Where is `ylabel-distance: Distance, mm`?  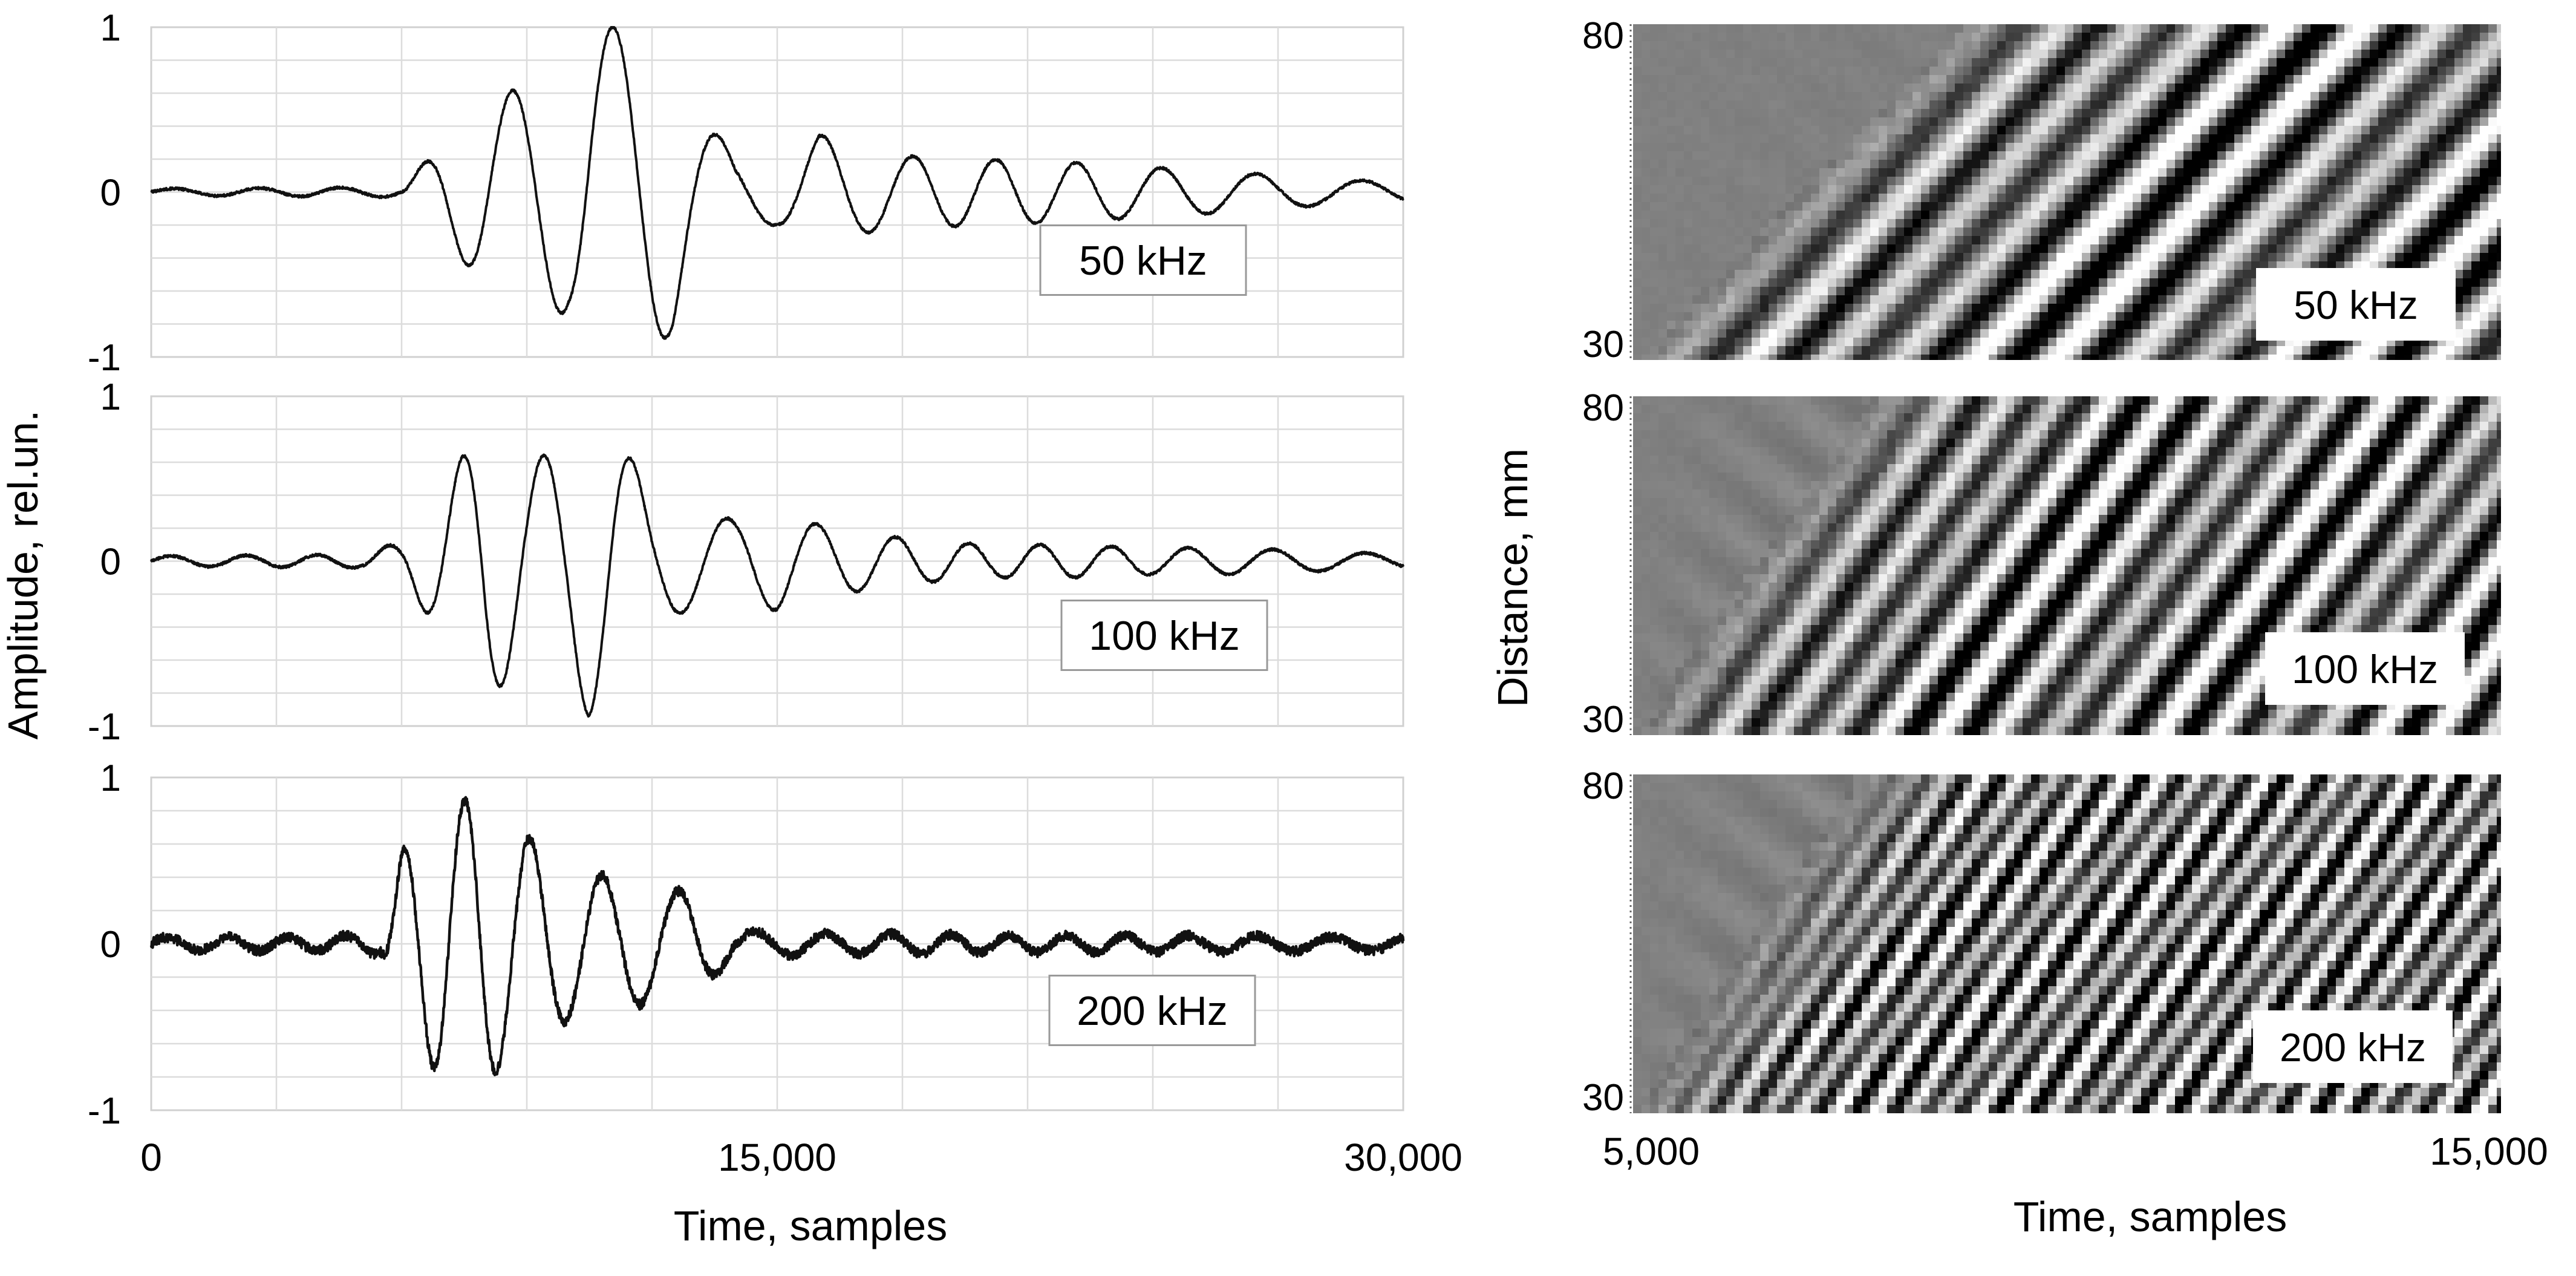 ylabel-distance: Distance, mm is located at coordinates (1512, 577).